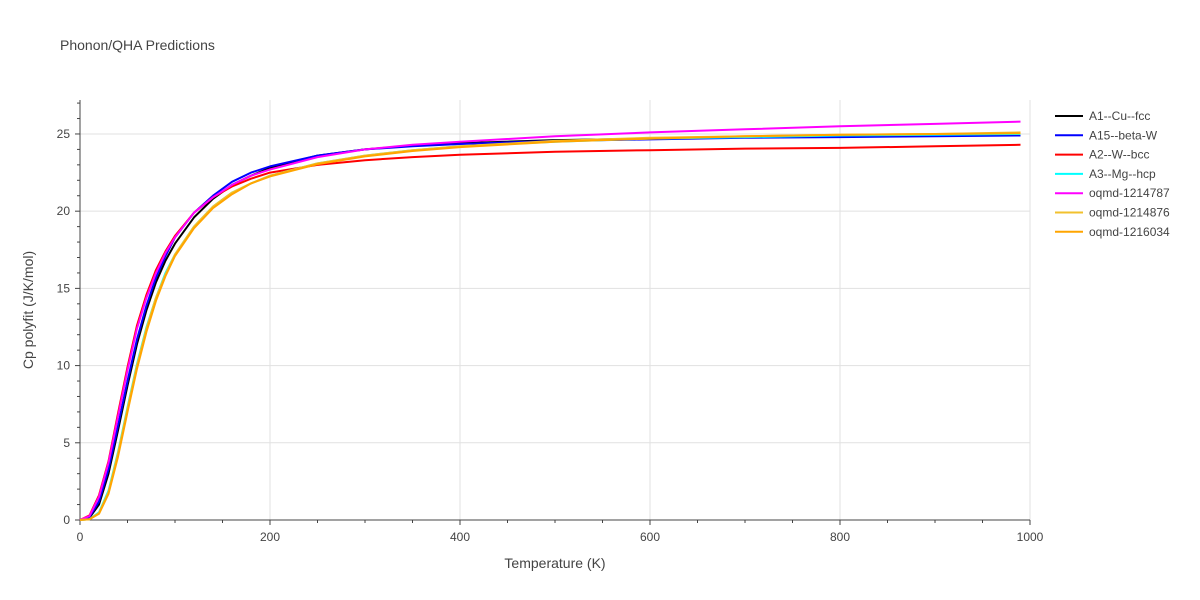 The image size is (1200, 600). I want to click on legend-item: A3--Mg--hcp, so click(1105, 174).